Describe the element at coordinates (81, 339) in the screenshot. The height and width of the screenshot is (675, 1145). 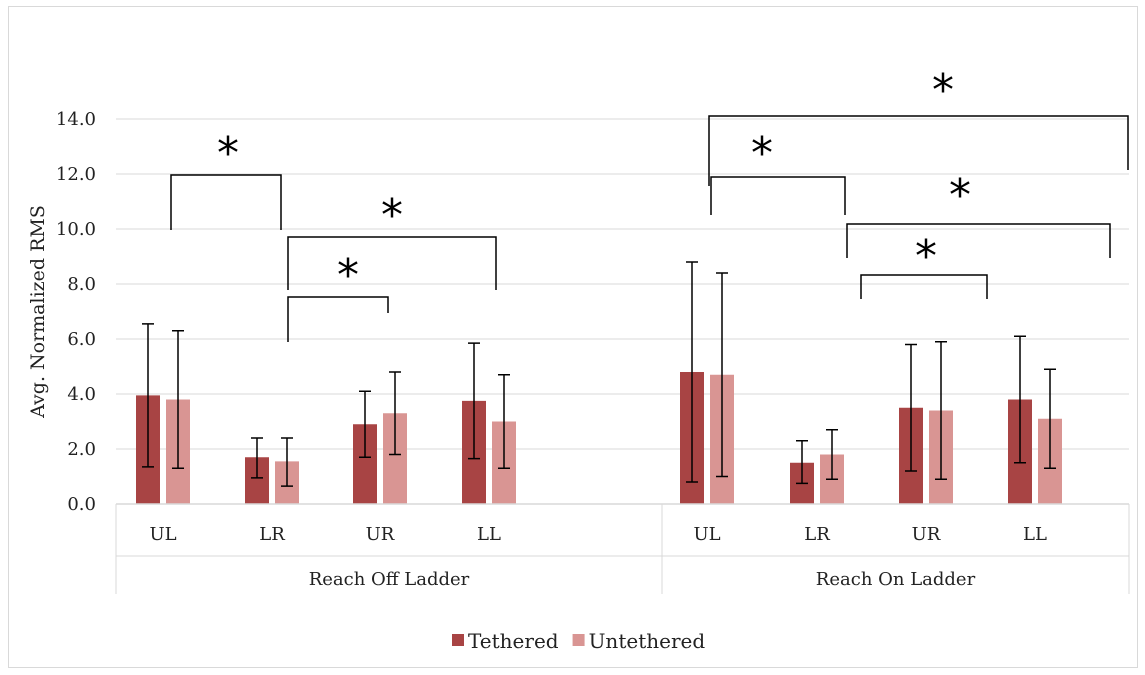
I see `y-tick-label: 6.0` at that location.